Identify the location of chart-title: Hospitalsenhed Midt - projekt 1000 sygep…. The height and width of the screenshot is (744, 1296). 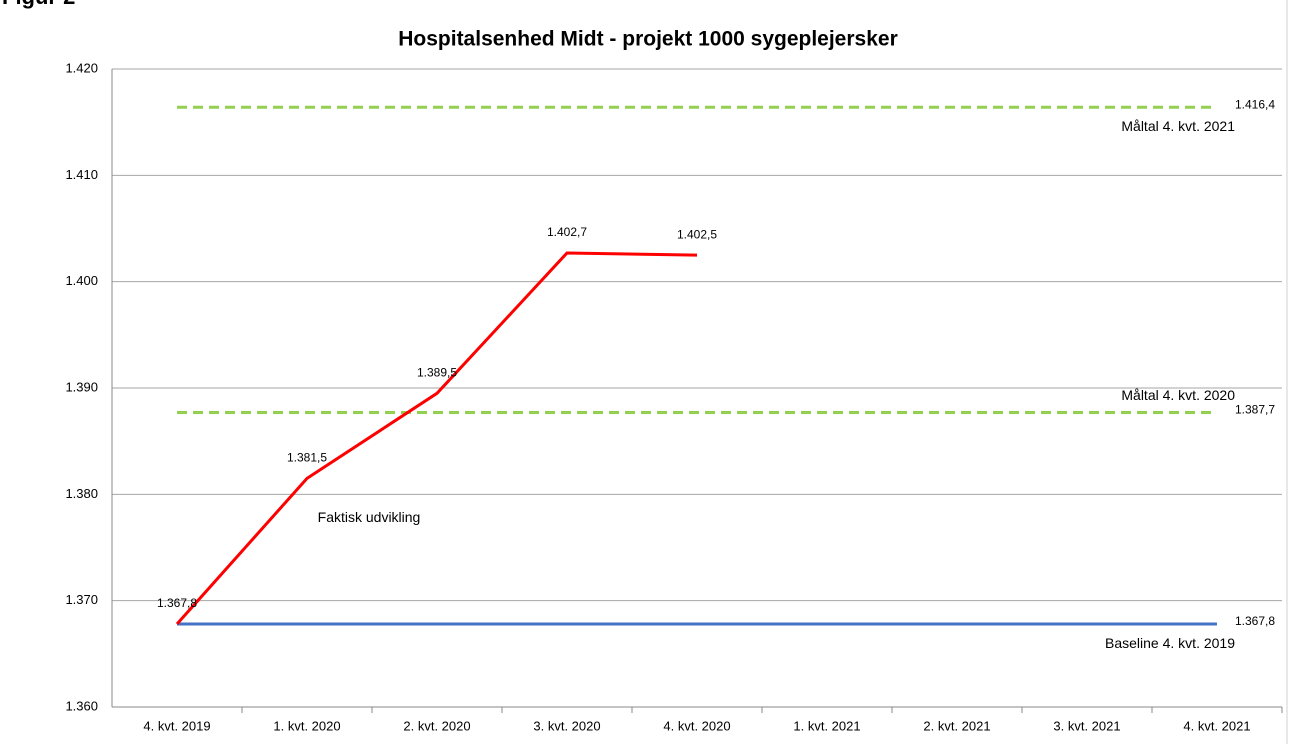
(648, 39).